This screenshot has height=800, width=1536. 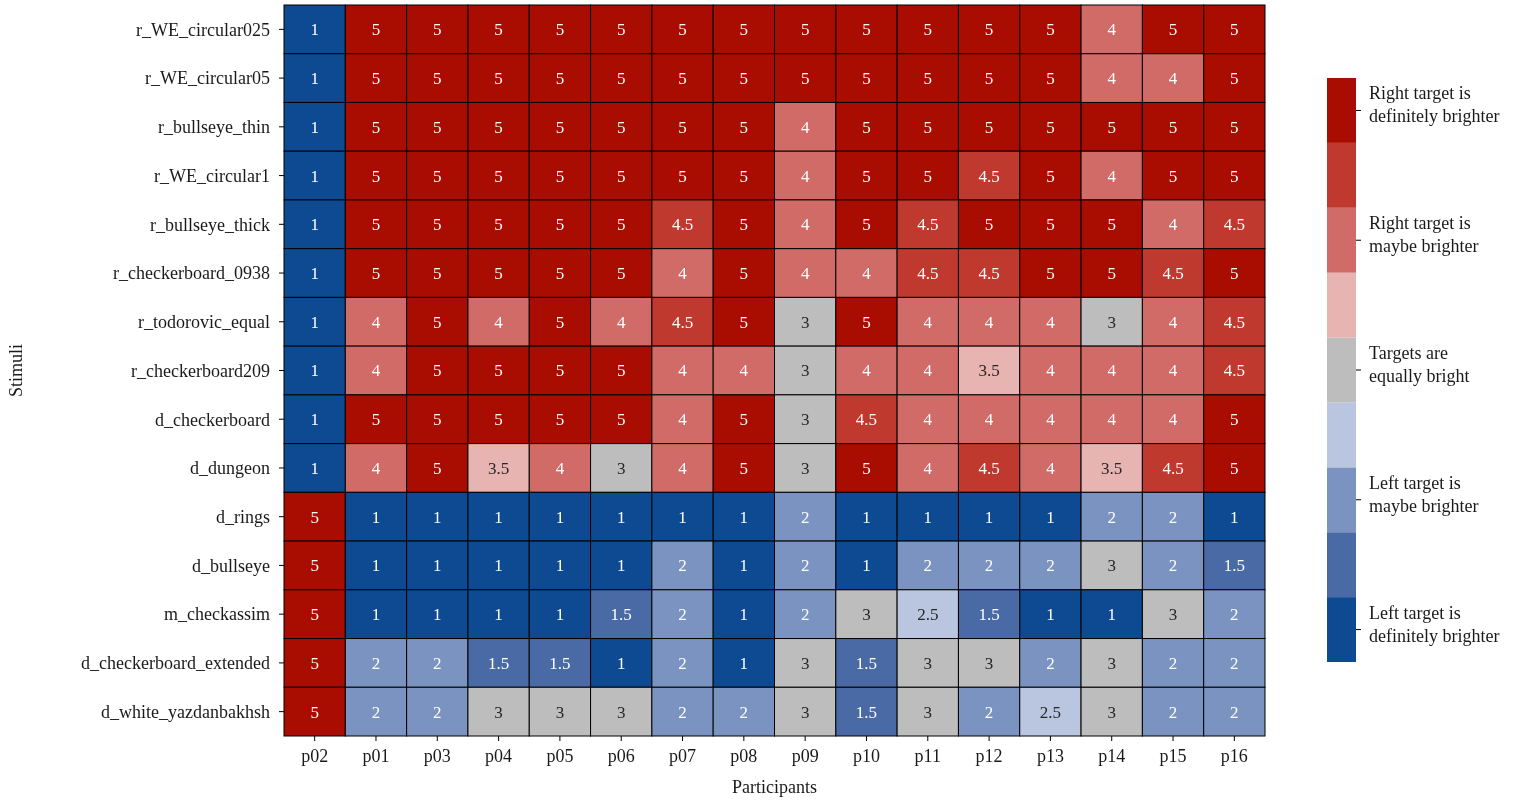 What do you see at coordinates (210, 224) in the screenshot?
I see `y-tick-label: r_bullseye_thick` at bounding box center [210, 224].